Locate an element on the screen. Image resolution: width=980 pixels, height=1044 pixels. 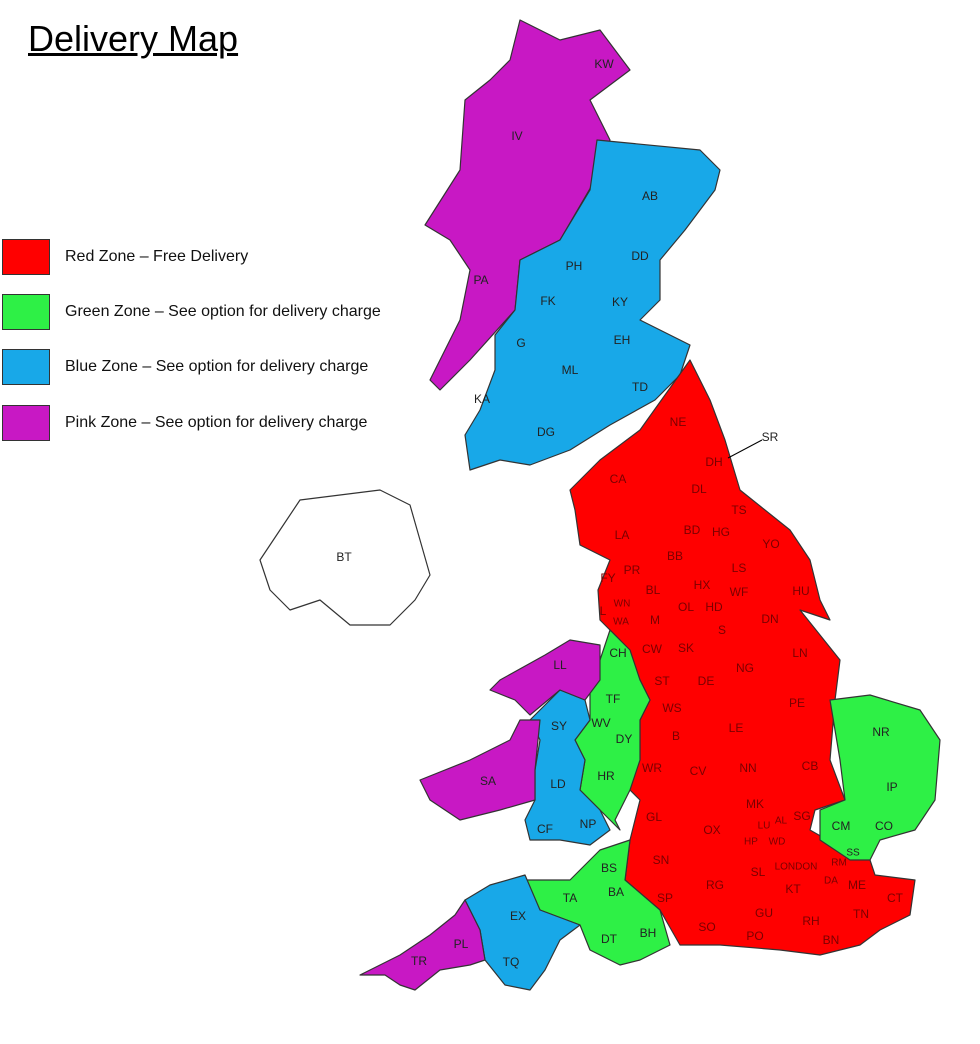
postcode-label-ll: LL is located at coordinates (560, 665).